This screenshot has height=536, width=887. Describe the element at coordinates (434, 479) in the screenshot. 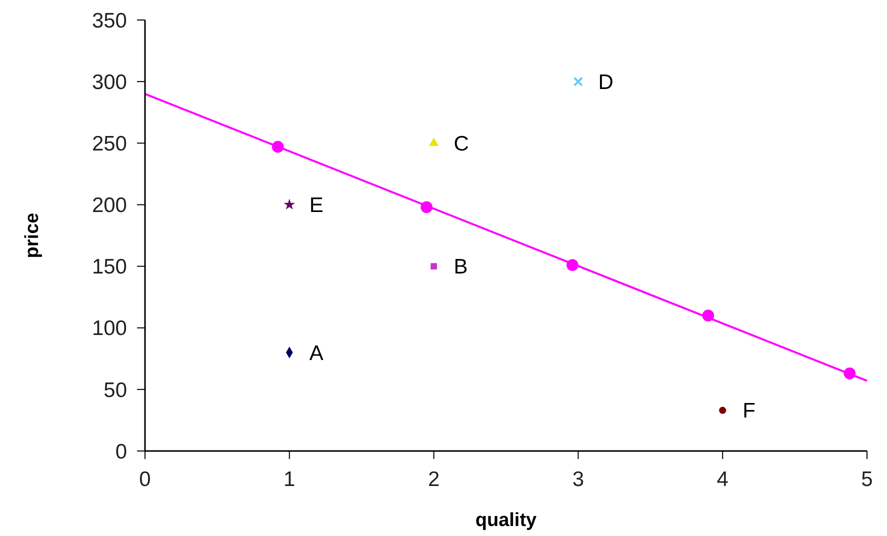

I see `x-tick-label: 2` at that location.